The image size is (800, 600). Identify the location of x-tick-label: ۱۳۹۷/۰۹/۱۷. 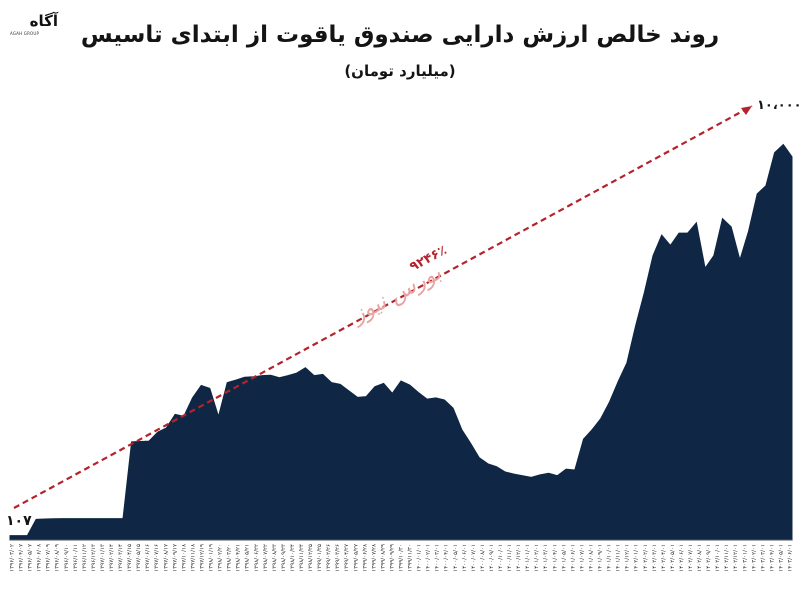
(175, 558).